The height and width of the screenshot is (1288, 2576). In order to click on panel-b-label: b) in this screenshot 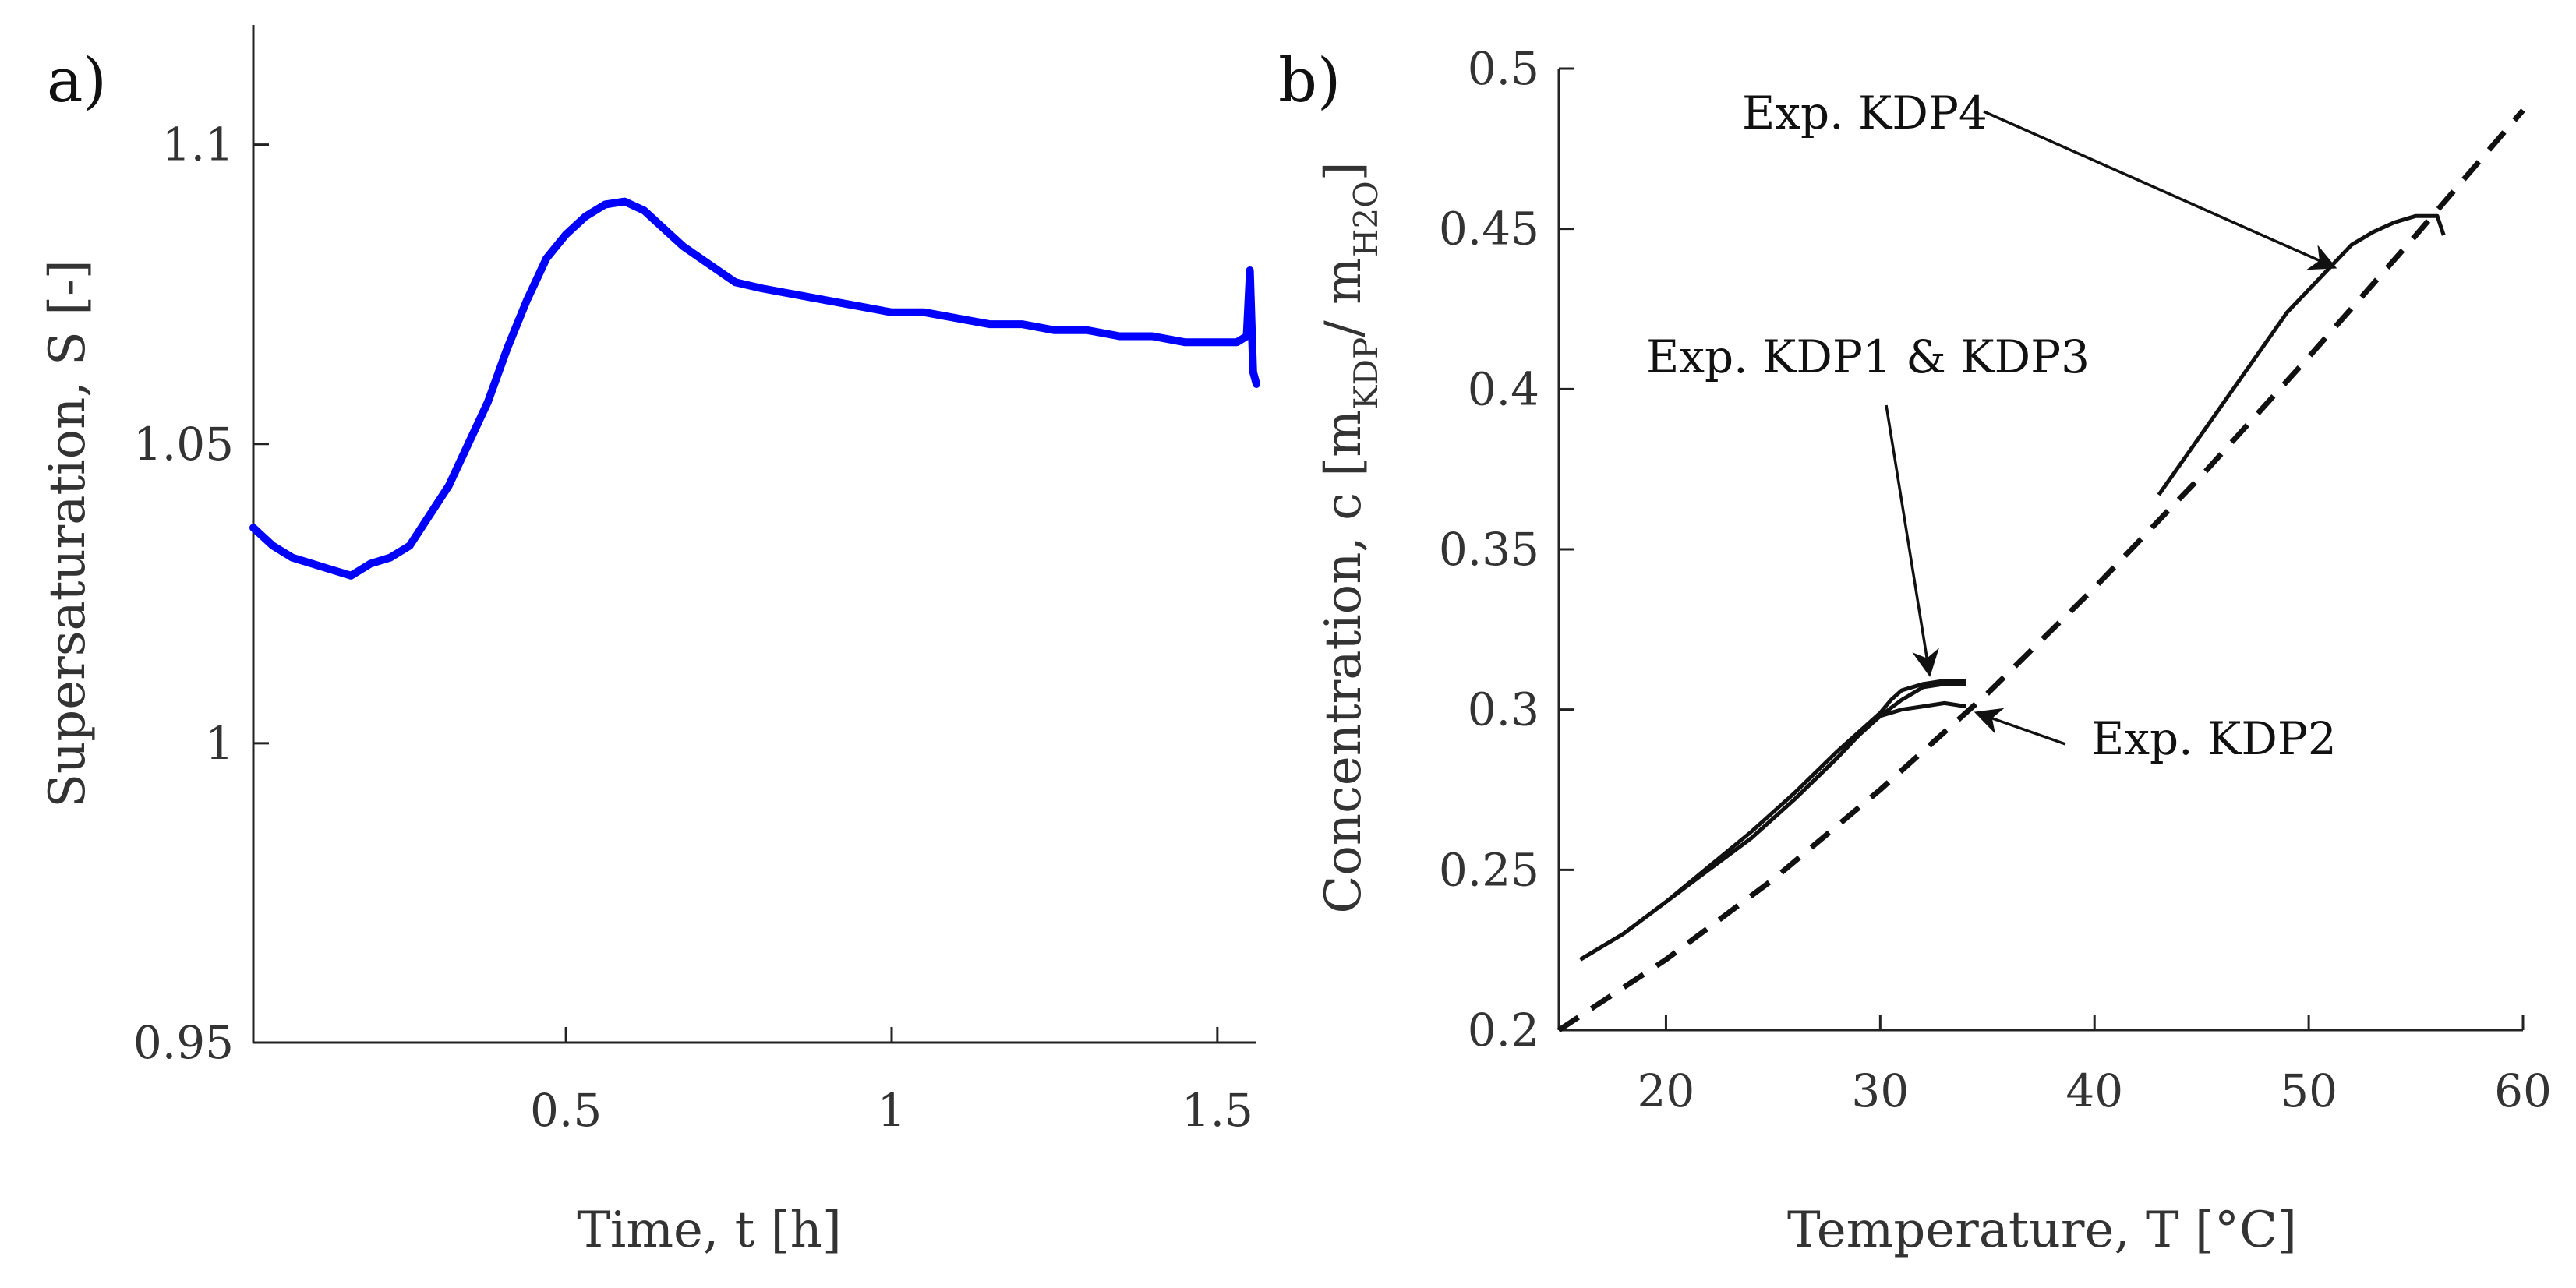, I will do `click(1309, 81)`.